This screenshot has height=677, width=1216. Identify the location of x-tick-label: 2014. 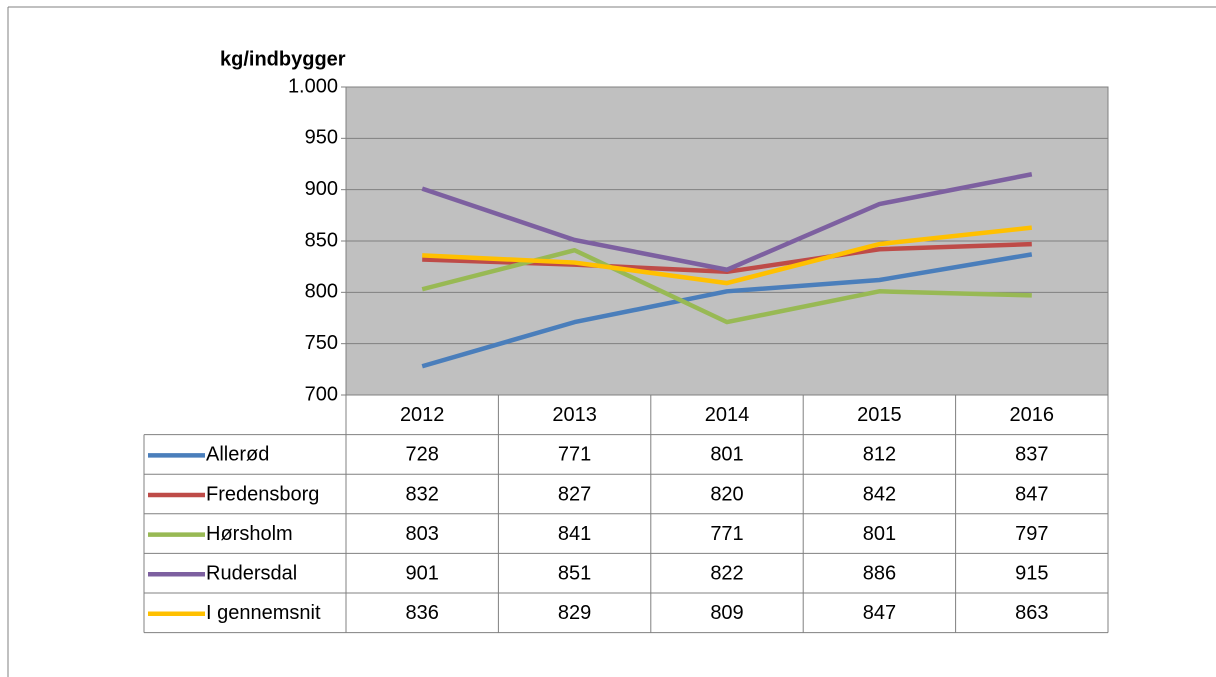
(727, 415).